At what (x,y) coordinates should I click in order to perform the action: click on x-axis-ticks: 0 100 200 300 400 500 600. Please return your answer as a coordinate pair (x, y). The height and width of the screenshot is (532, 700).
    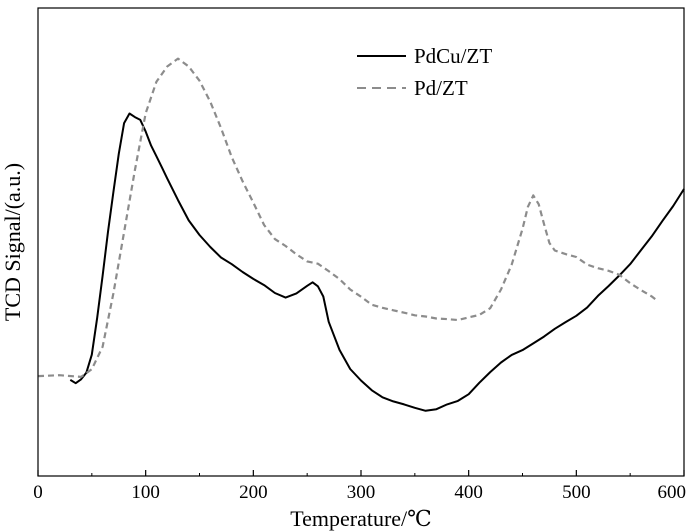
    Looking at the image, I should click on (359, 486).